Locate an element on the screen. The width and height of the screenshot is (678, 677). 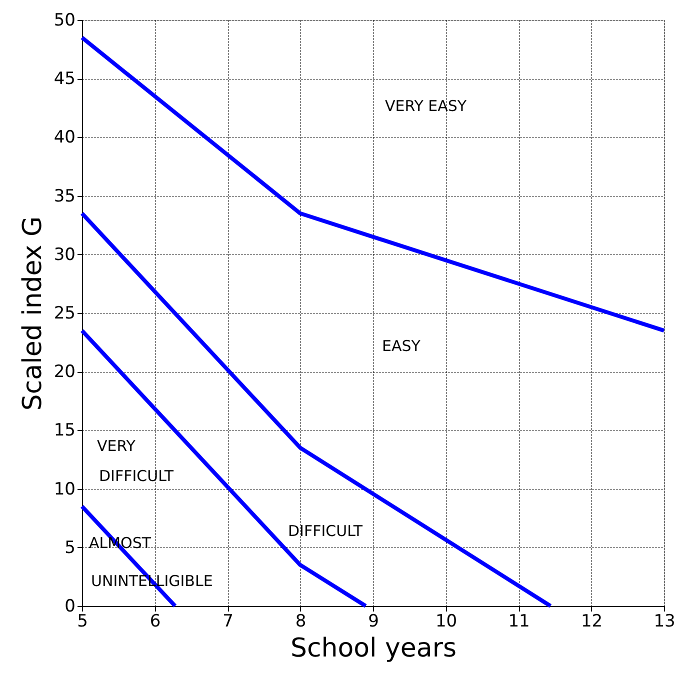
y-tick-label: 5 is located at coordinates (70, 548).